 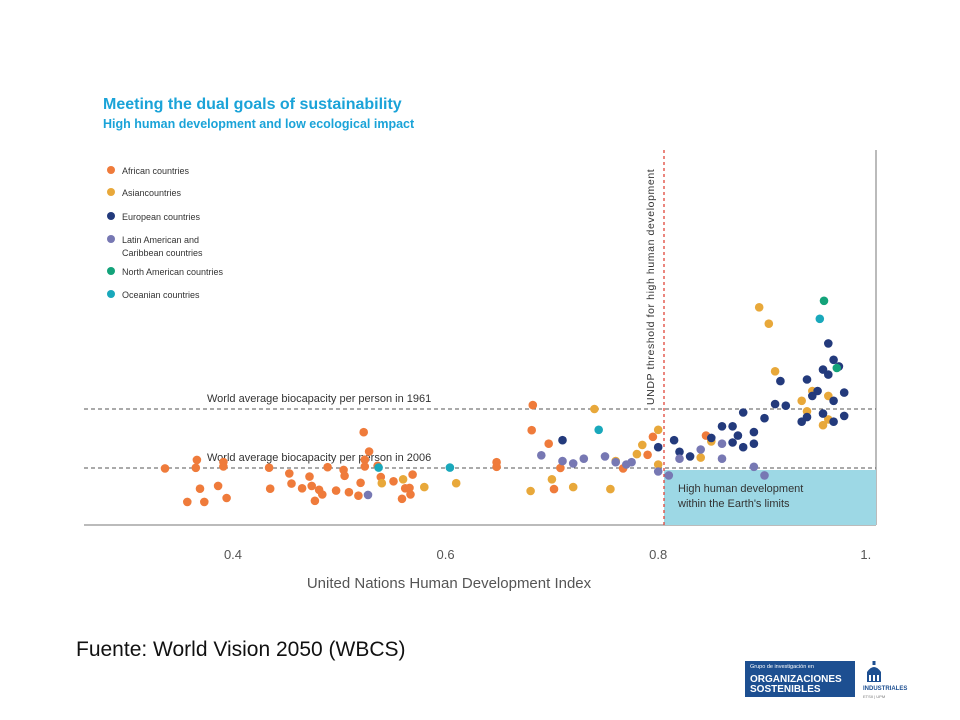 I want to click on x-axis-label: United Nations Human Development Index, so click(x=449, y=583).